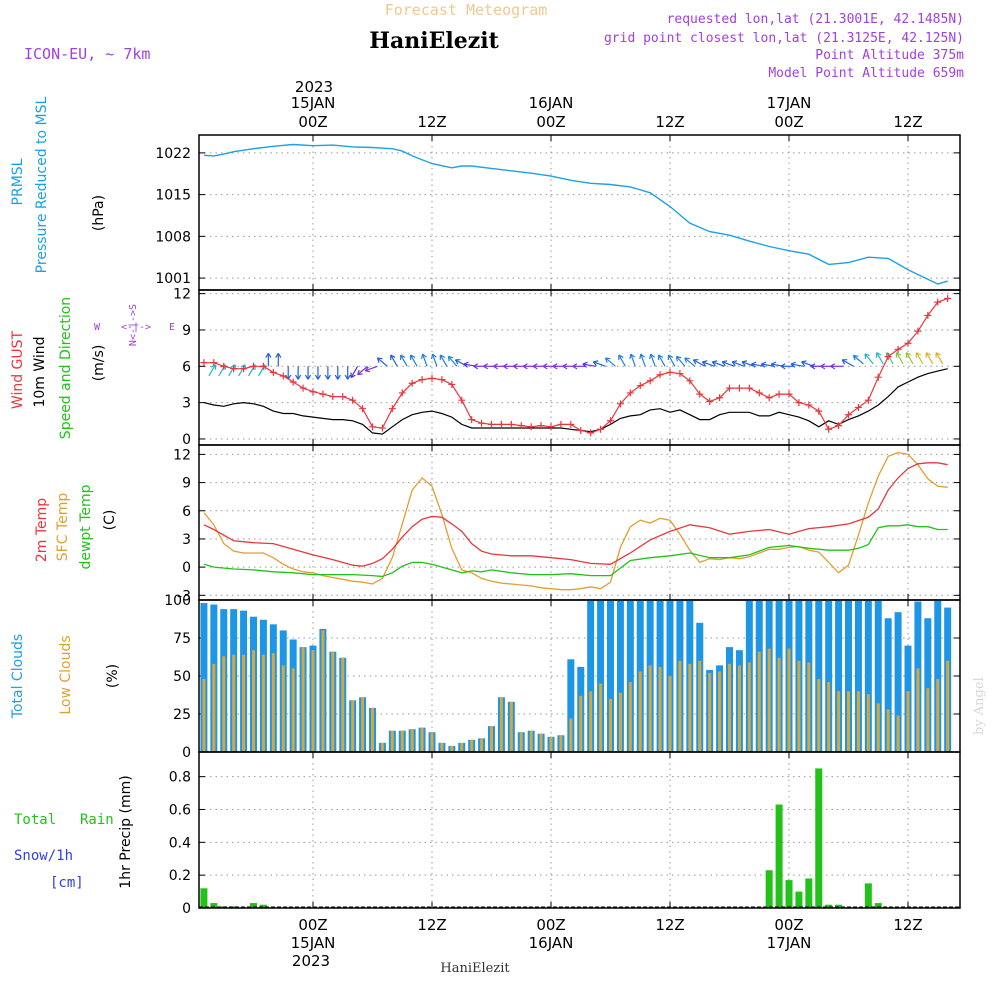  I want to click on y-tick-label: 0.8, so click(180, 778).